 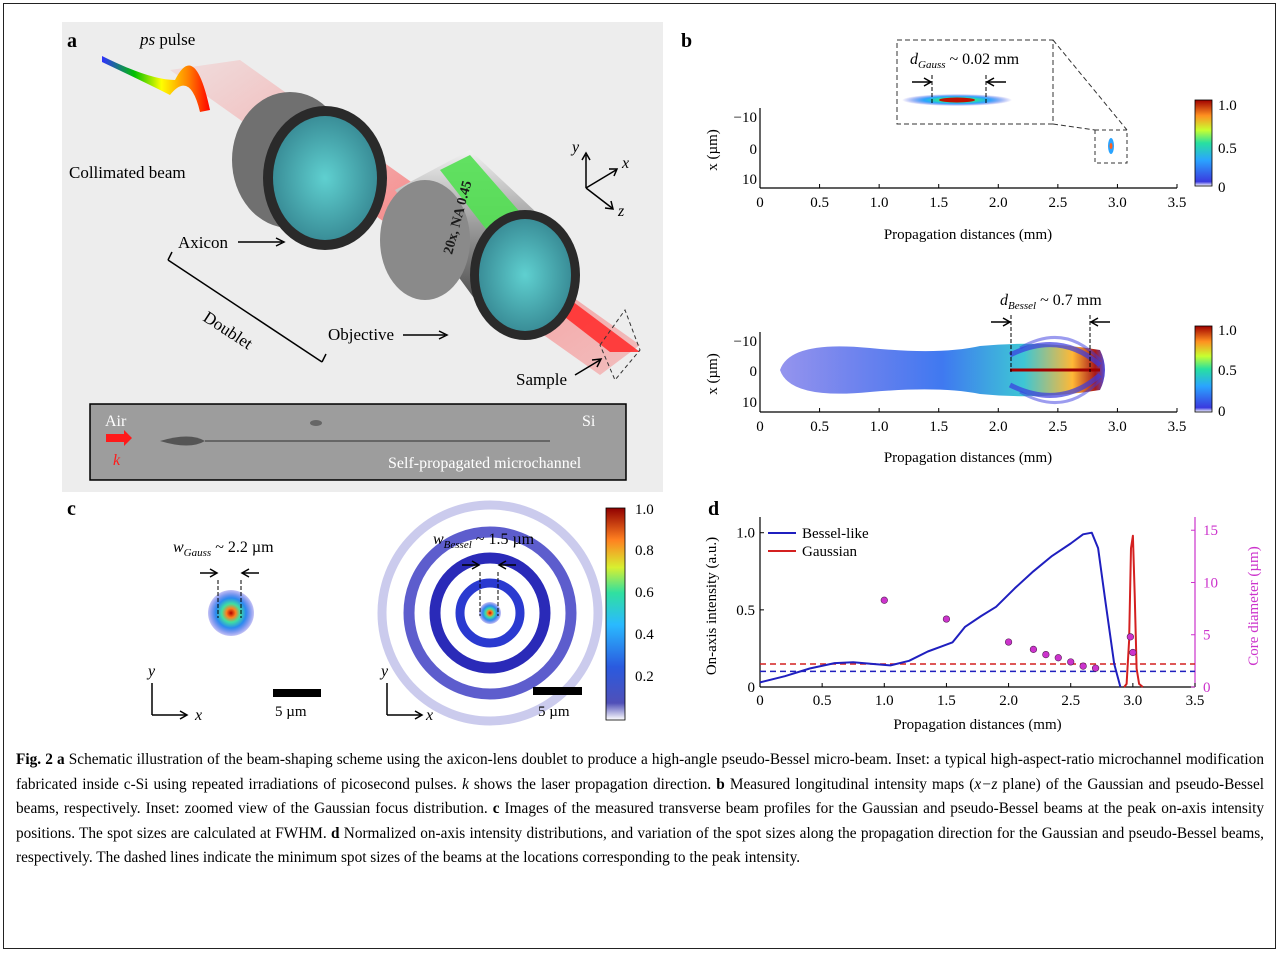 What do you see at coordinates (852, 784) in the screenshot?
I see `caption-b-text-1: Measured longitudinal intensity maps (` at bounding box center [852, 784].